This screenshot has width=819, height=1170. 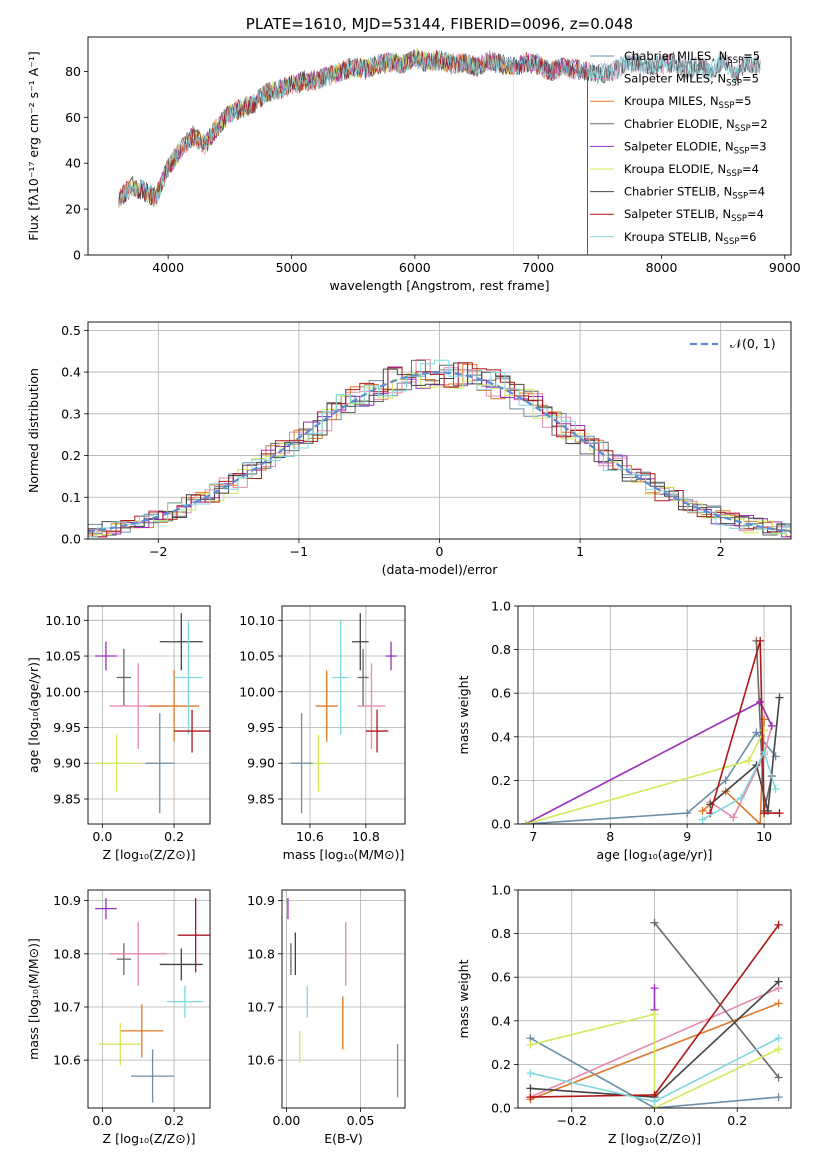 What do you see at coordinates (344, 854) in the screenshot?
I see `x-axis-label: mass [log₁₀(M/M⊙)]` at bounding box center [344, 854].